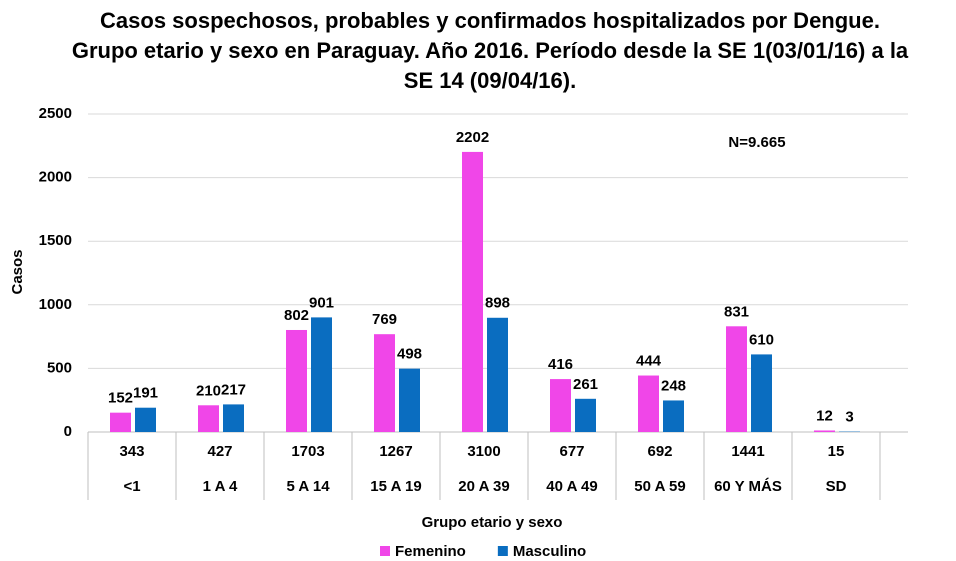 Image resolution: width=956 pixels, height=561 pixels. Describe the element at coordinates (571, 486) in the screenshot. I see `x-tick-label: 40 A 49` at that location.